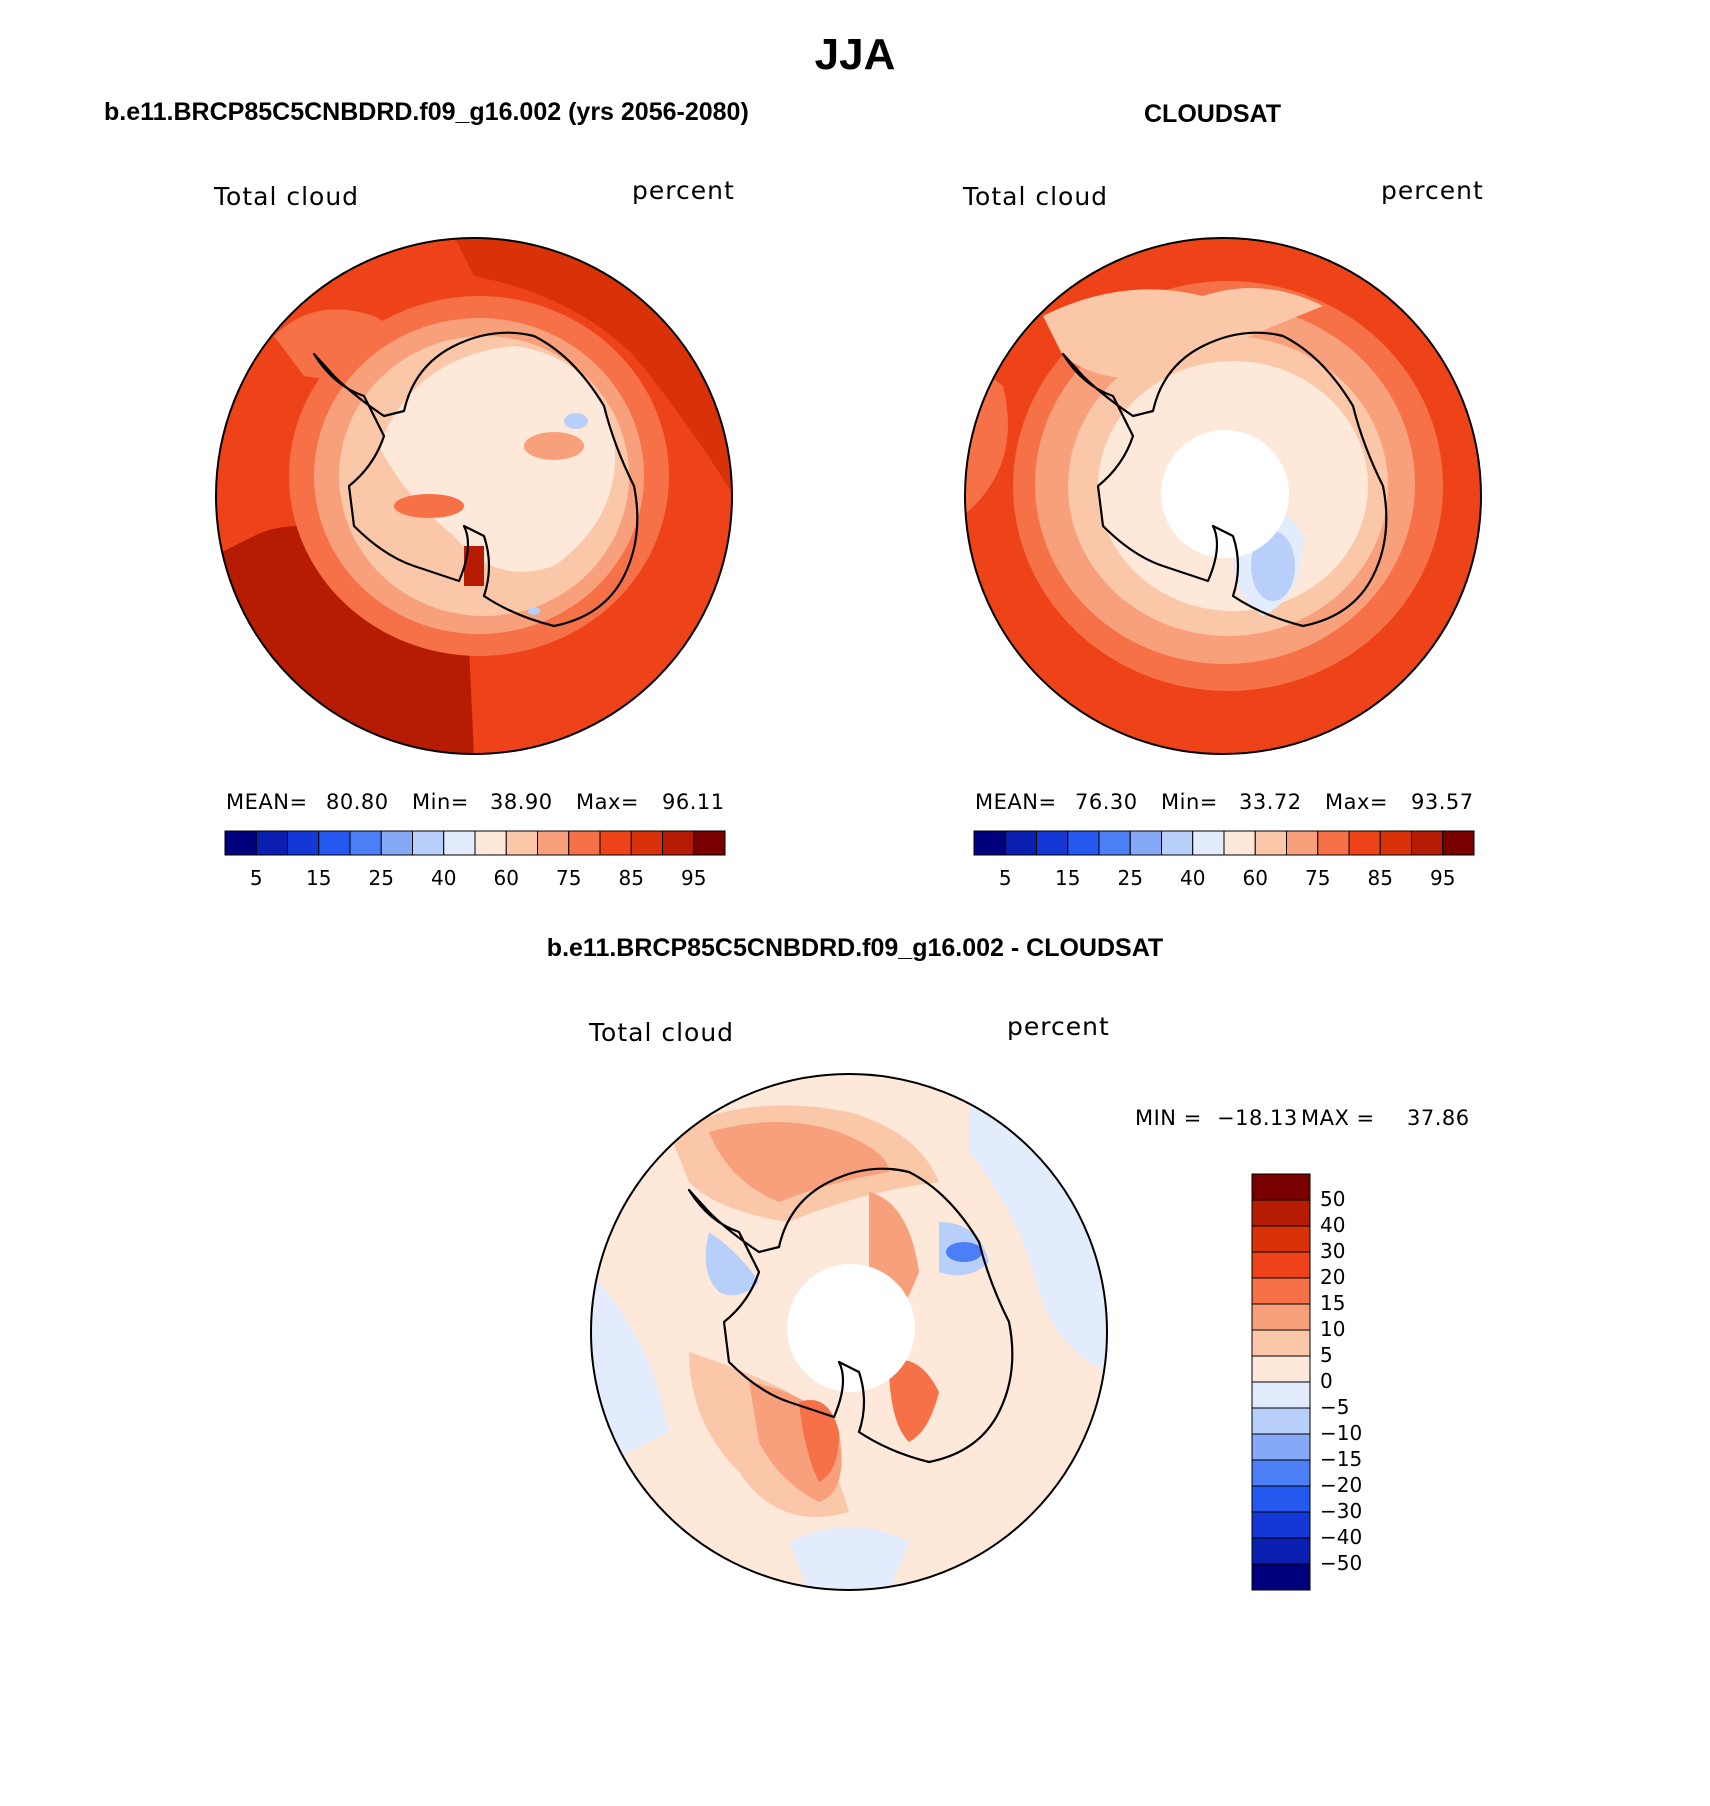 Image resolution: width=1710 pixels, height=1806 pixels. I want to click on model-polar-map, so click(474, 496).